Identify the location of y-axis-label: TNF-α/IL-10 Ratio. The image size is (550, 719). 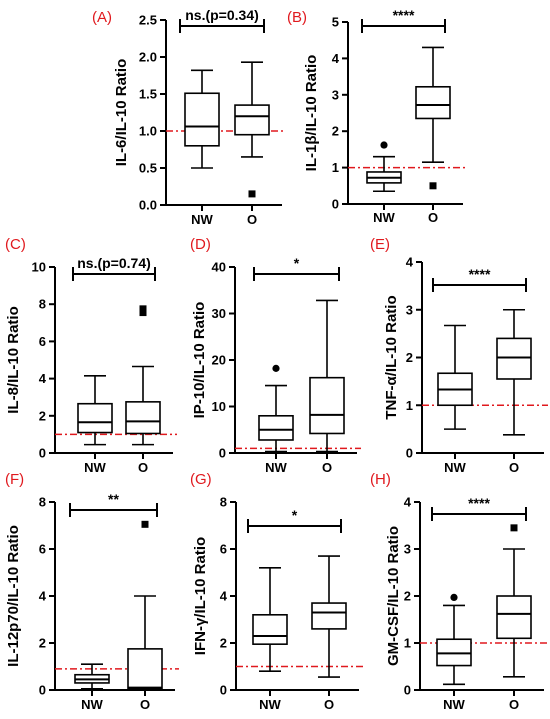
(391, 357).